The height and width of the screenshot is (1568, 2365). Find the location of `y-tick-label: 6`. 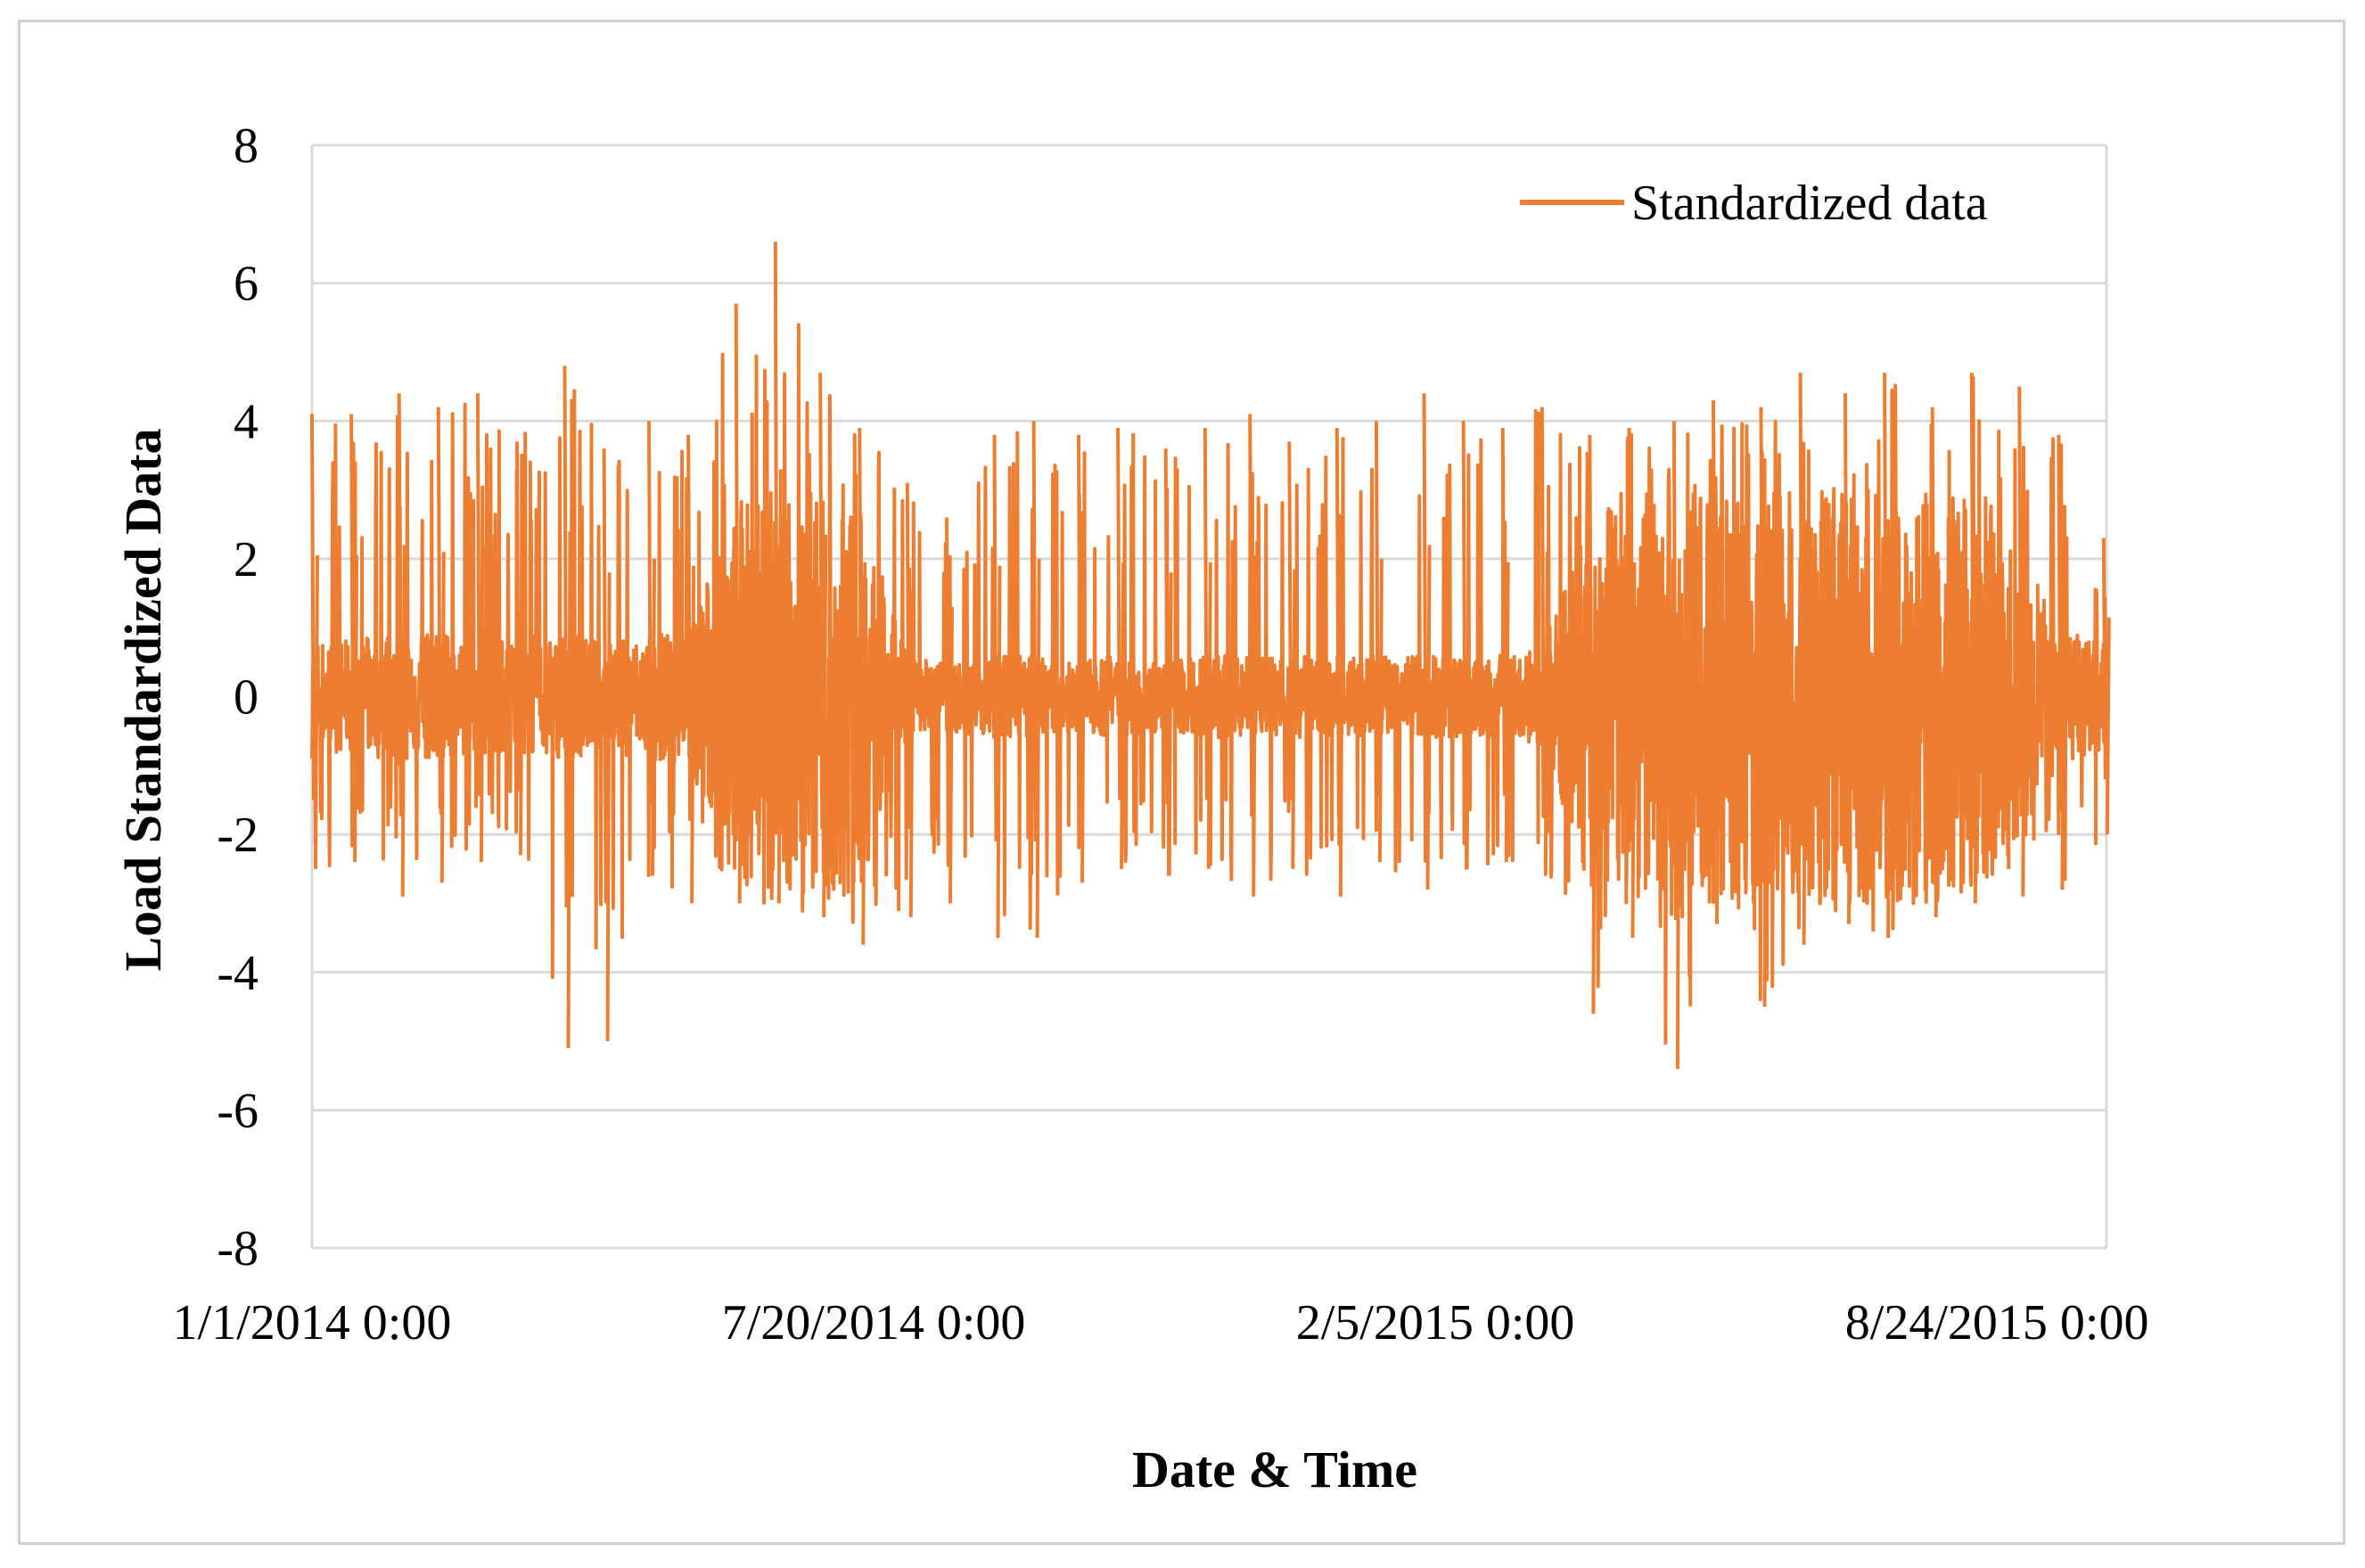

y-tick-label: 6 is located at coordinates (246, 284).